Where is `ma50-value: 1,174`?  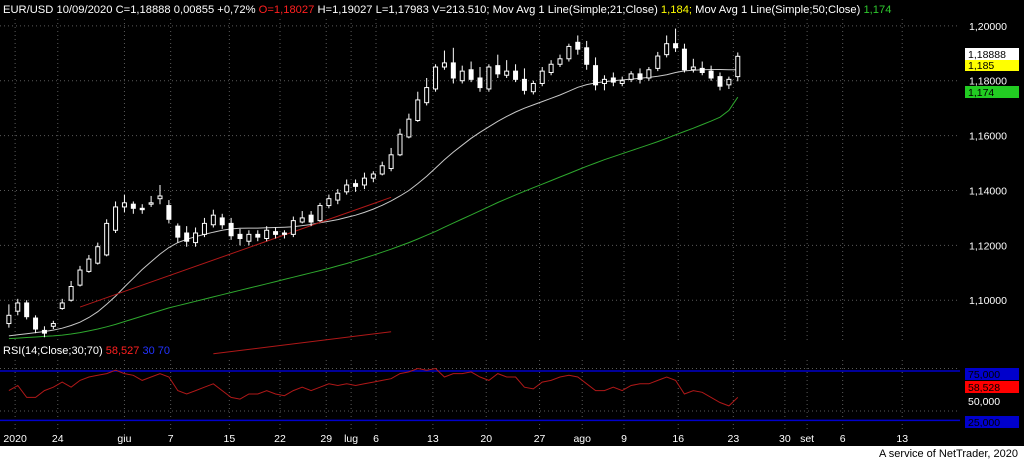 ma50-value: 1,174 is located at coordinates (877, 10).